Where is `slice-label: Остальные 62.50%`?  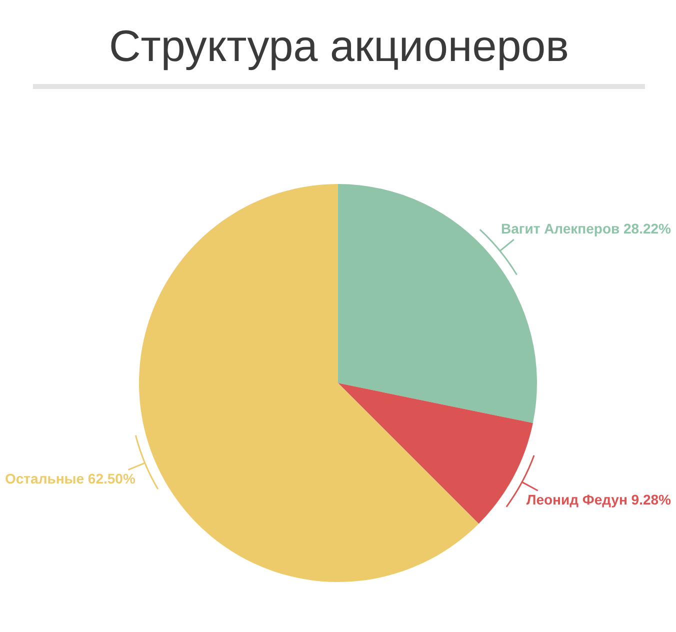
slice-label: Остальные 62.50% is located at coordinates (70, 478).